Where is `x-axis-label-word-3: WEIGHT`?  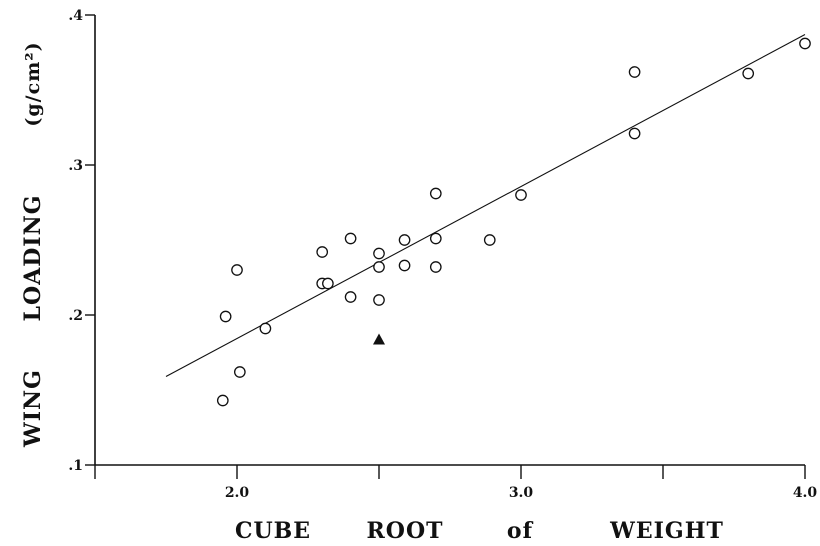
x-axis-label-word-3: WEIGHT is located at coordinates (666, 531).